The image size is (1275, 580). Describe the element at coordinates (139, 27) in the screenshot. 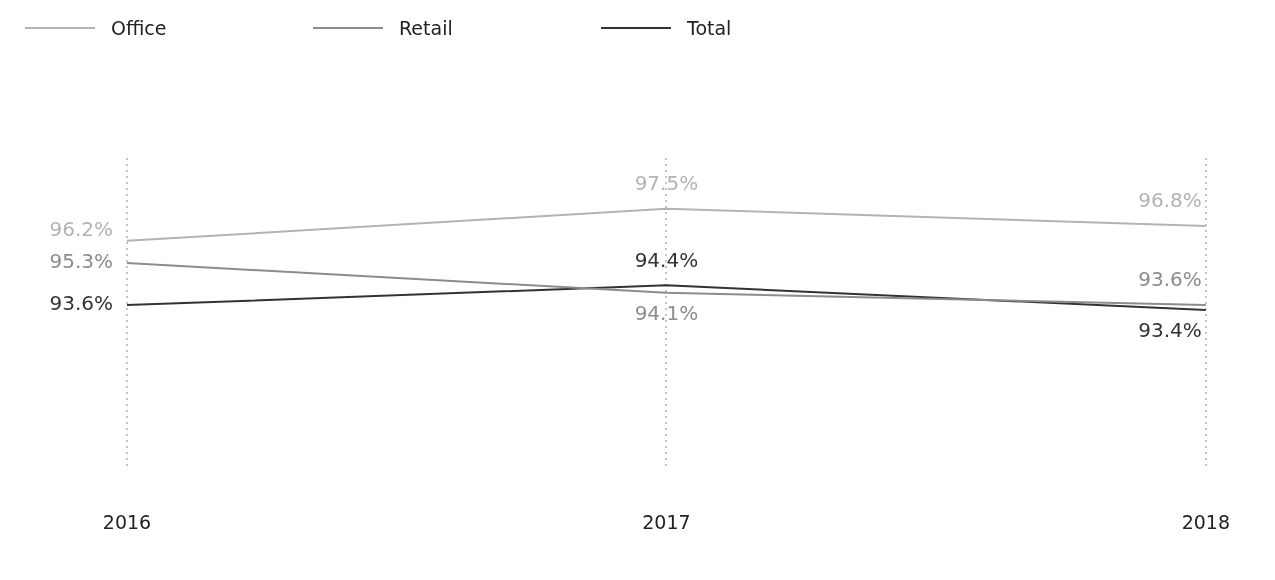

I see `legend-label: Office` at that location.